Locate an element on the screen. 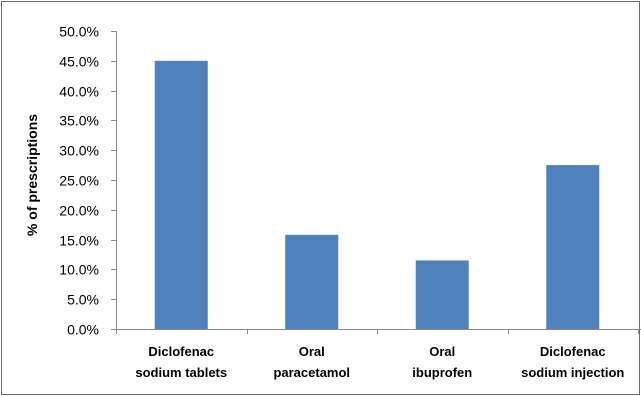 The width and height of the screenshot is (641, 396). y-tick-label: 20.0% is located at coordinates (79, 211).